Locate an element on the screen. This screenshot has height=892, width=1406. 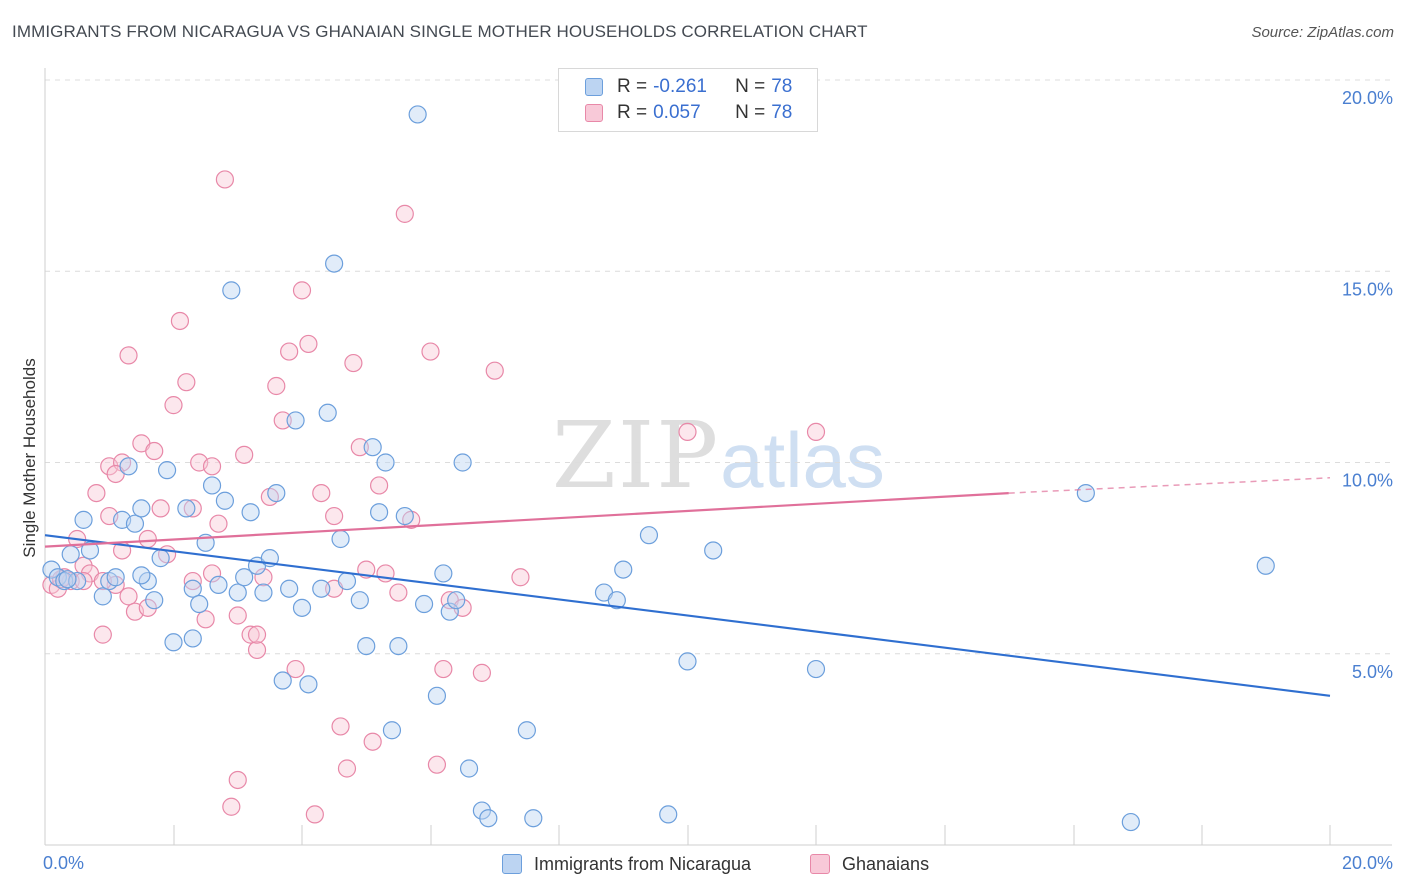
series-legend-nicaragua: Immigrants from Nicaragua is located at coordinates (626, 864).